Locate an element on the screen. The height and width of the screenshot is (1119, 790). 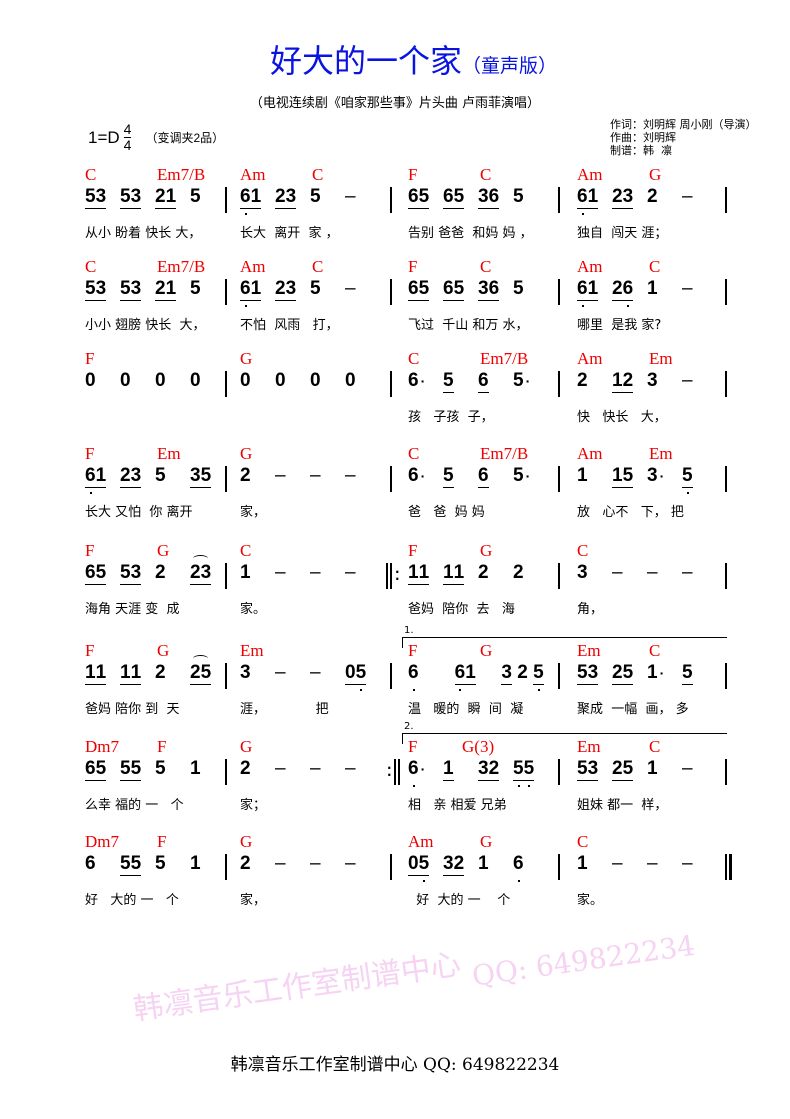
repeat-dots: · · is located at coordinates (389, 771).